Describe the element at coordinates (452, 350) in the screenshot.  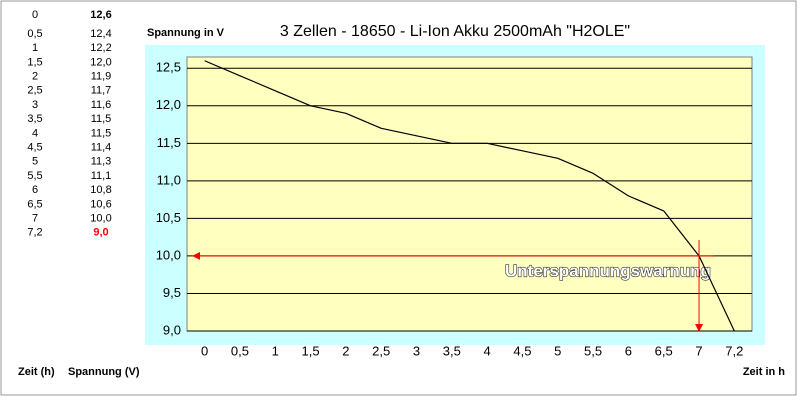
I see `x-tick-label: 3,5` at that location.